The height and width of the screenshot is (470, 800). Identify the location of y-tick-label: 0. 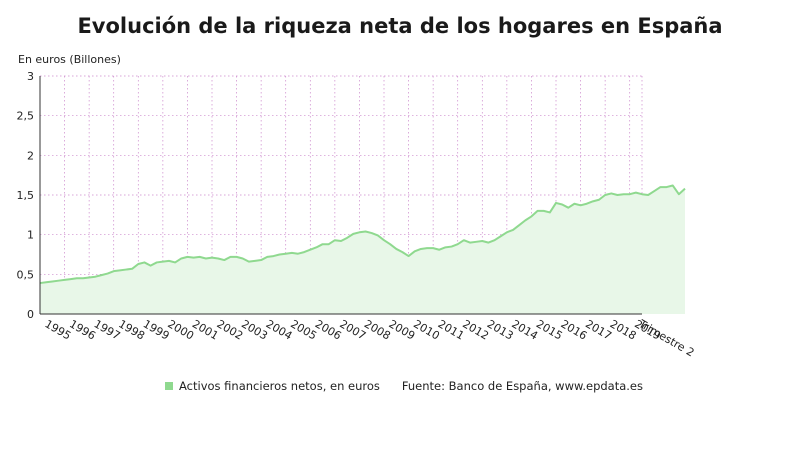
(30, 314).